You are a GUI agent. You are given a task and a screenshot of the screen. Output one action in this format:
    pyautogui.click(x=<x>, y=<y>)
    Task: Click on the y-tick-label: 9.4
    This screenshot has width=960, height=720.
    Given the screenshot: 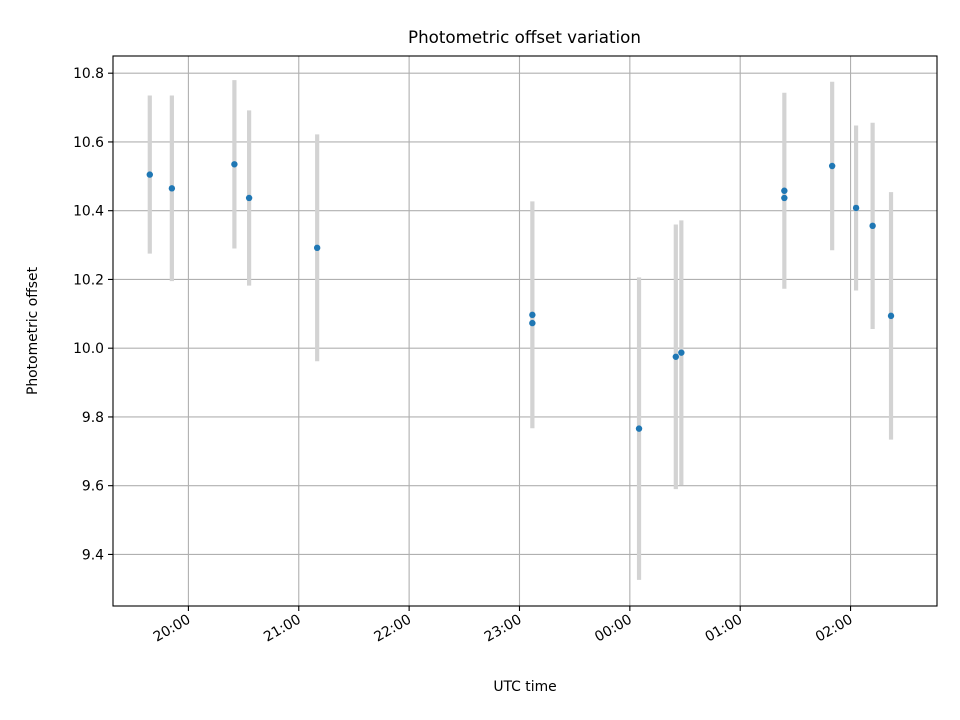 What is the action you would take?
    pyautogui.click(x=93, y=555)
    